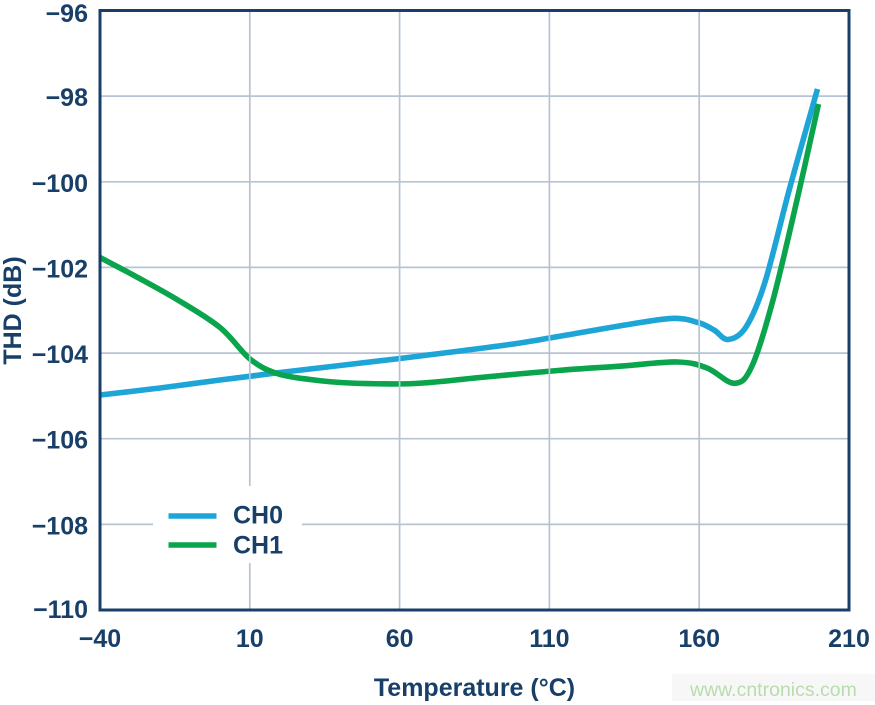 The height and width of the screenshot is (705, 875). Describe the element at coordinates (67, 98) in the screenshot. I see `svg-text: −98` at that location.